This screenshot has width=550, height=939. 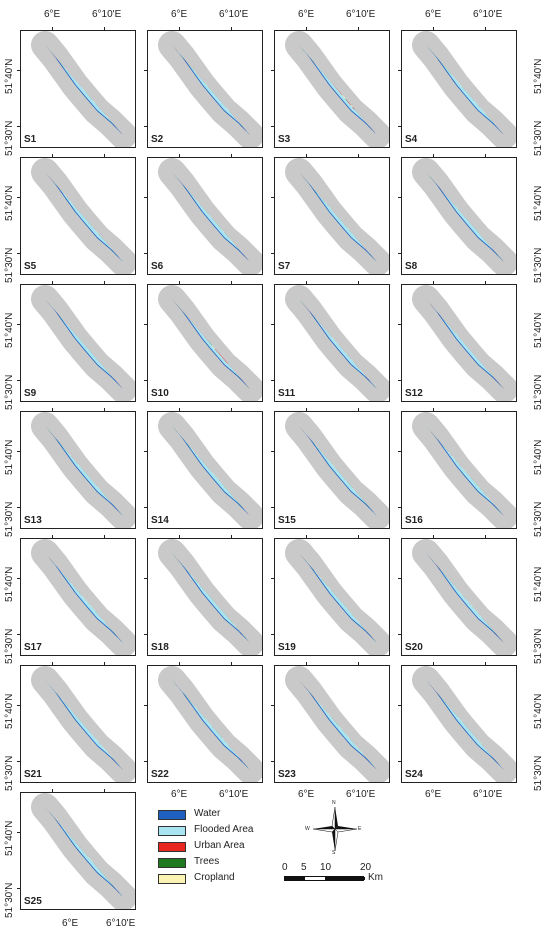 I want to click on panel-label: S24, so click(x=414, y=774).